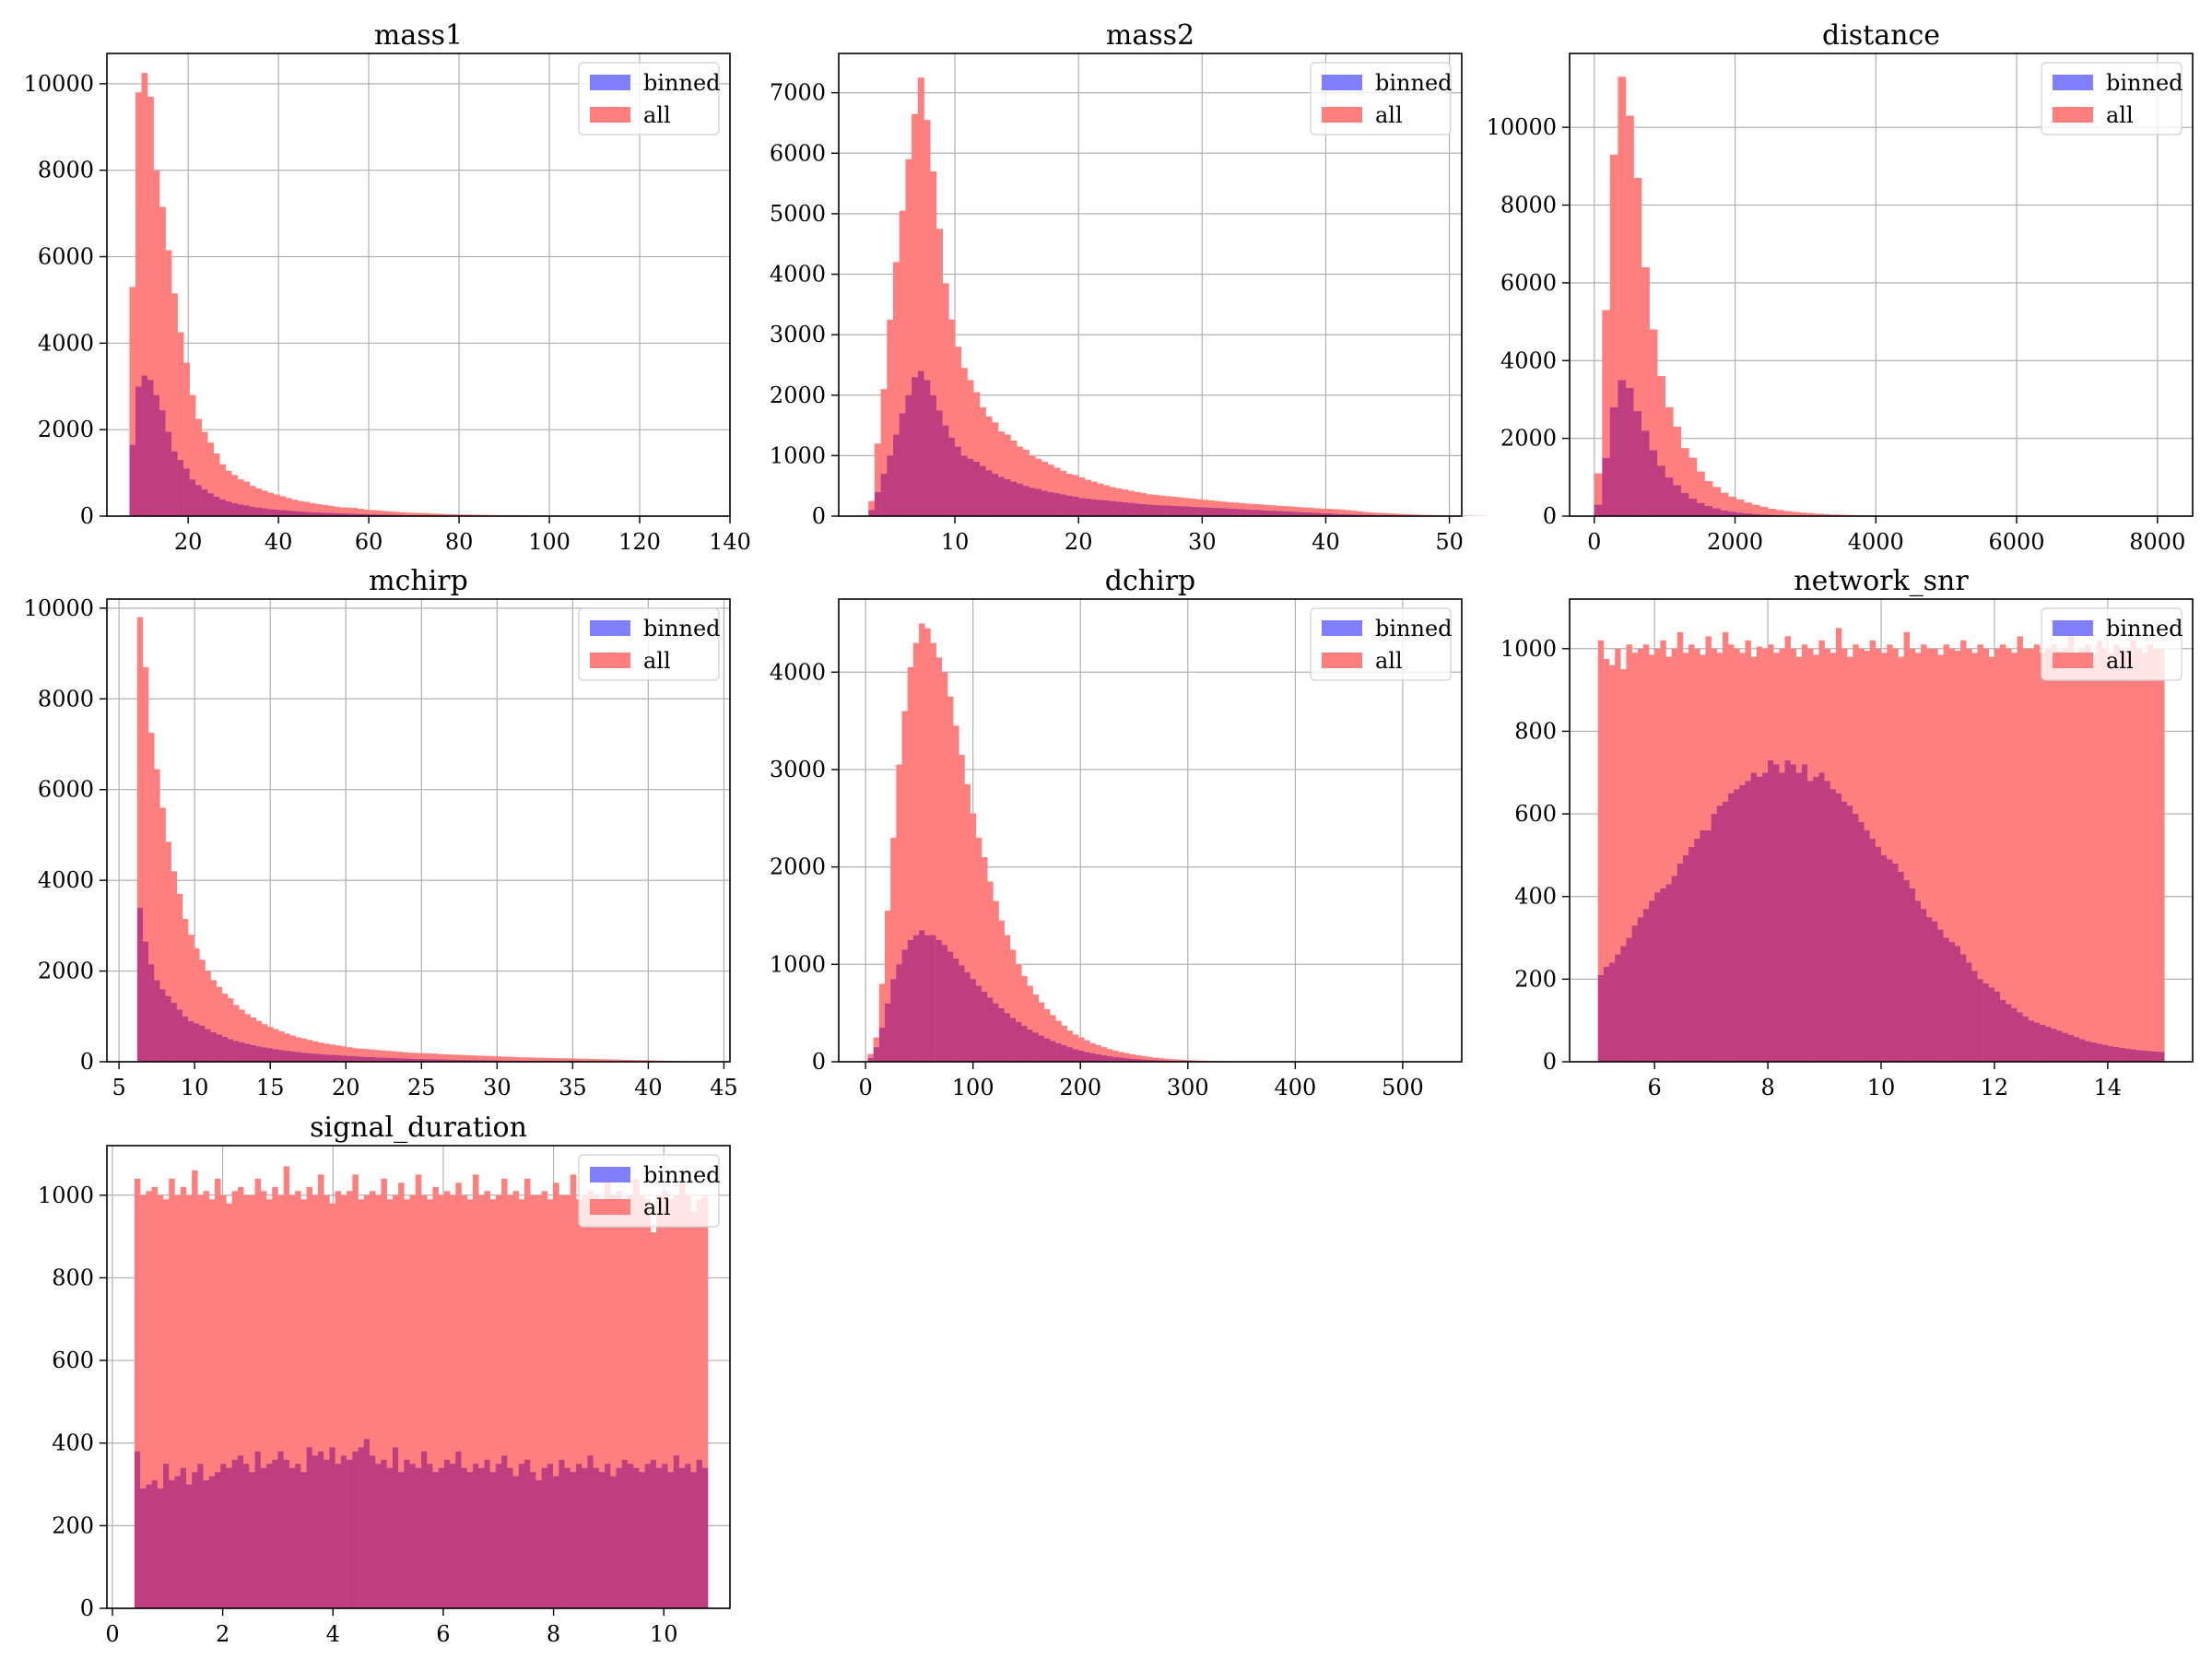 Image resolution: width=2212 pixels, height=1659 pixels. I want to click on bars, so click(419, 839).